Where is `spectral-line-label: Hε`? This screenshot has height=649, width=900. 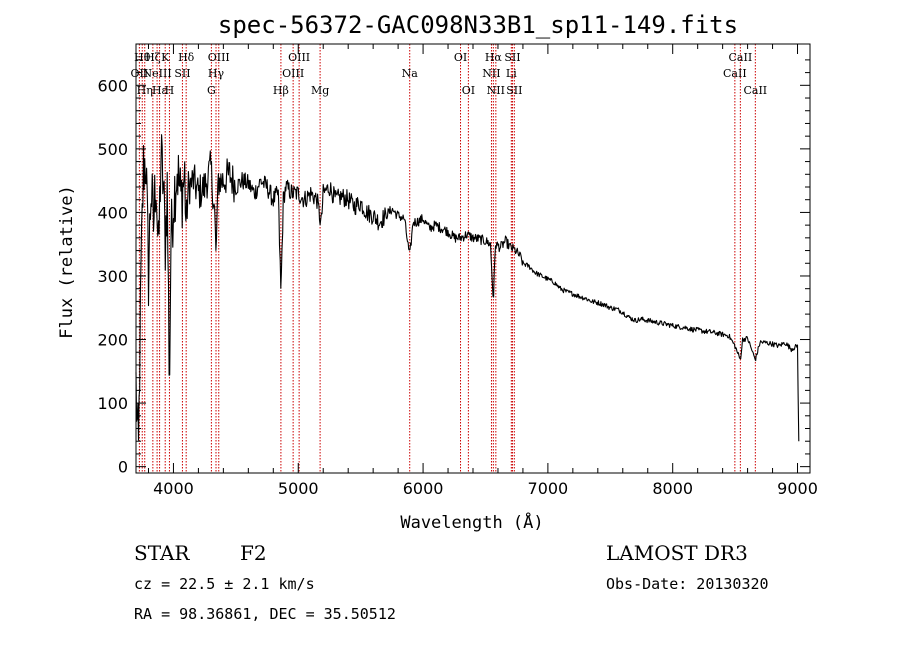 spectral-line-label: Hε is located at coordinates (160, 90).